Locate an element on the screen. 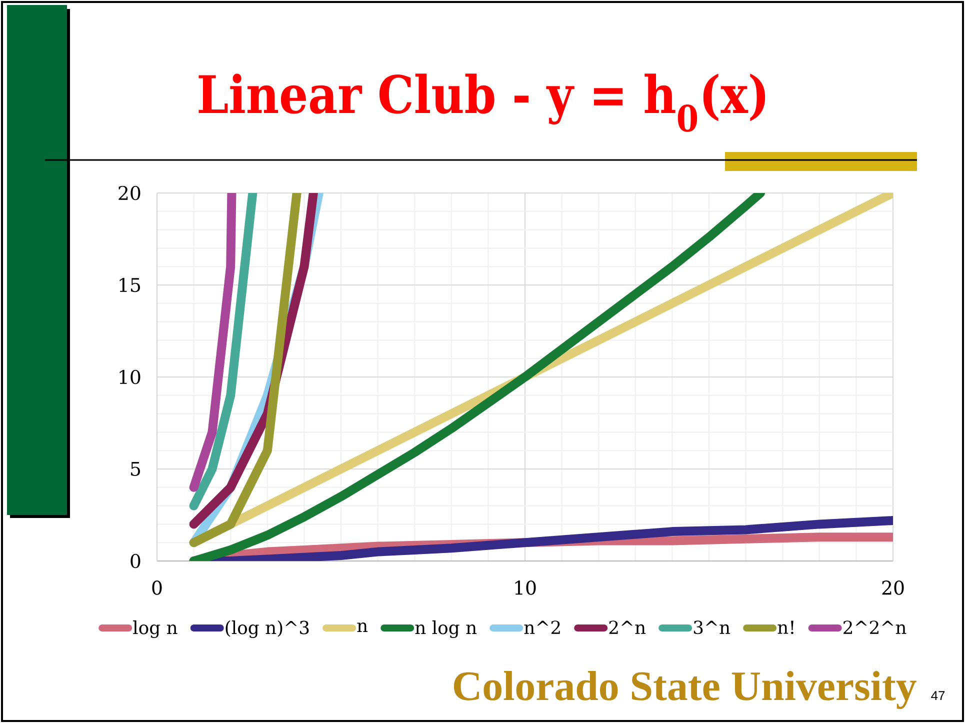 This screenshot has width=965, height=723. text: 47 is located at coordinates (938, 695).